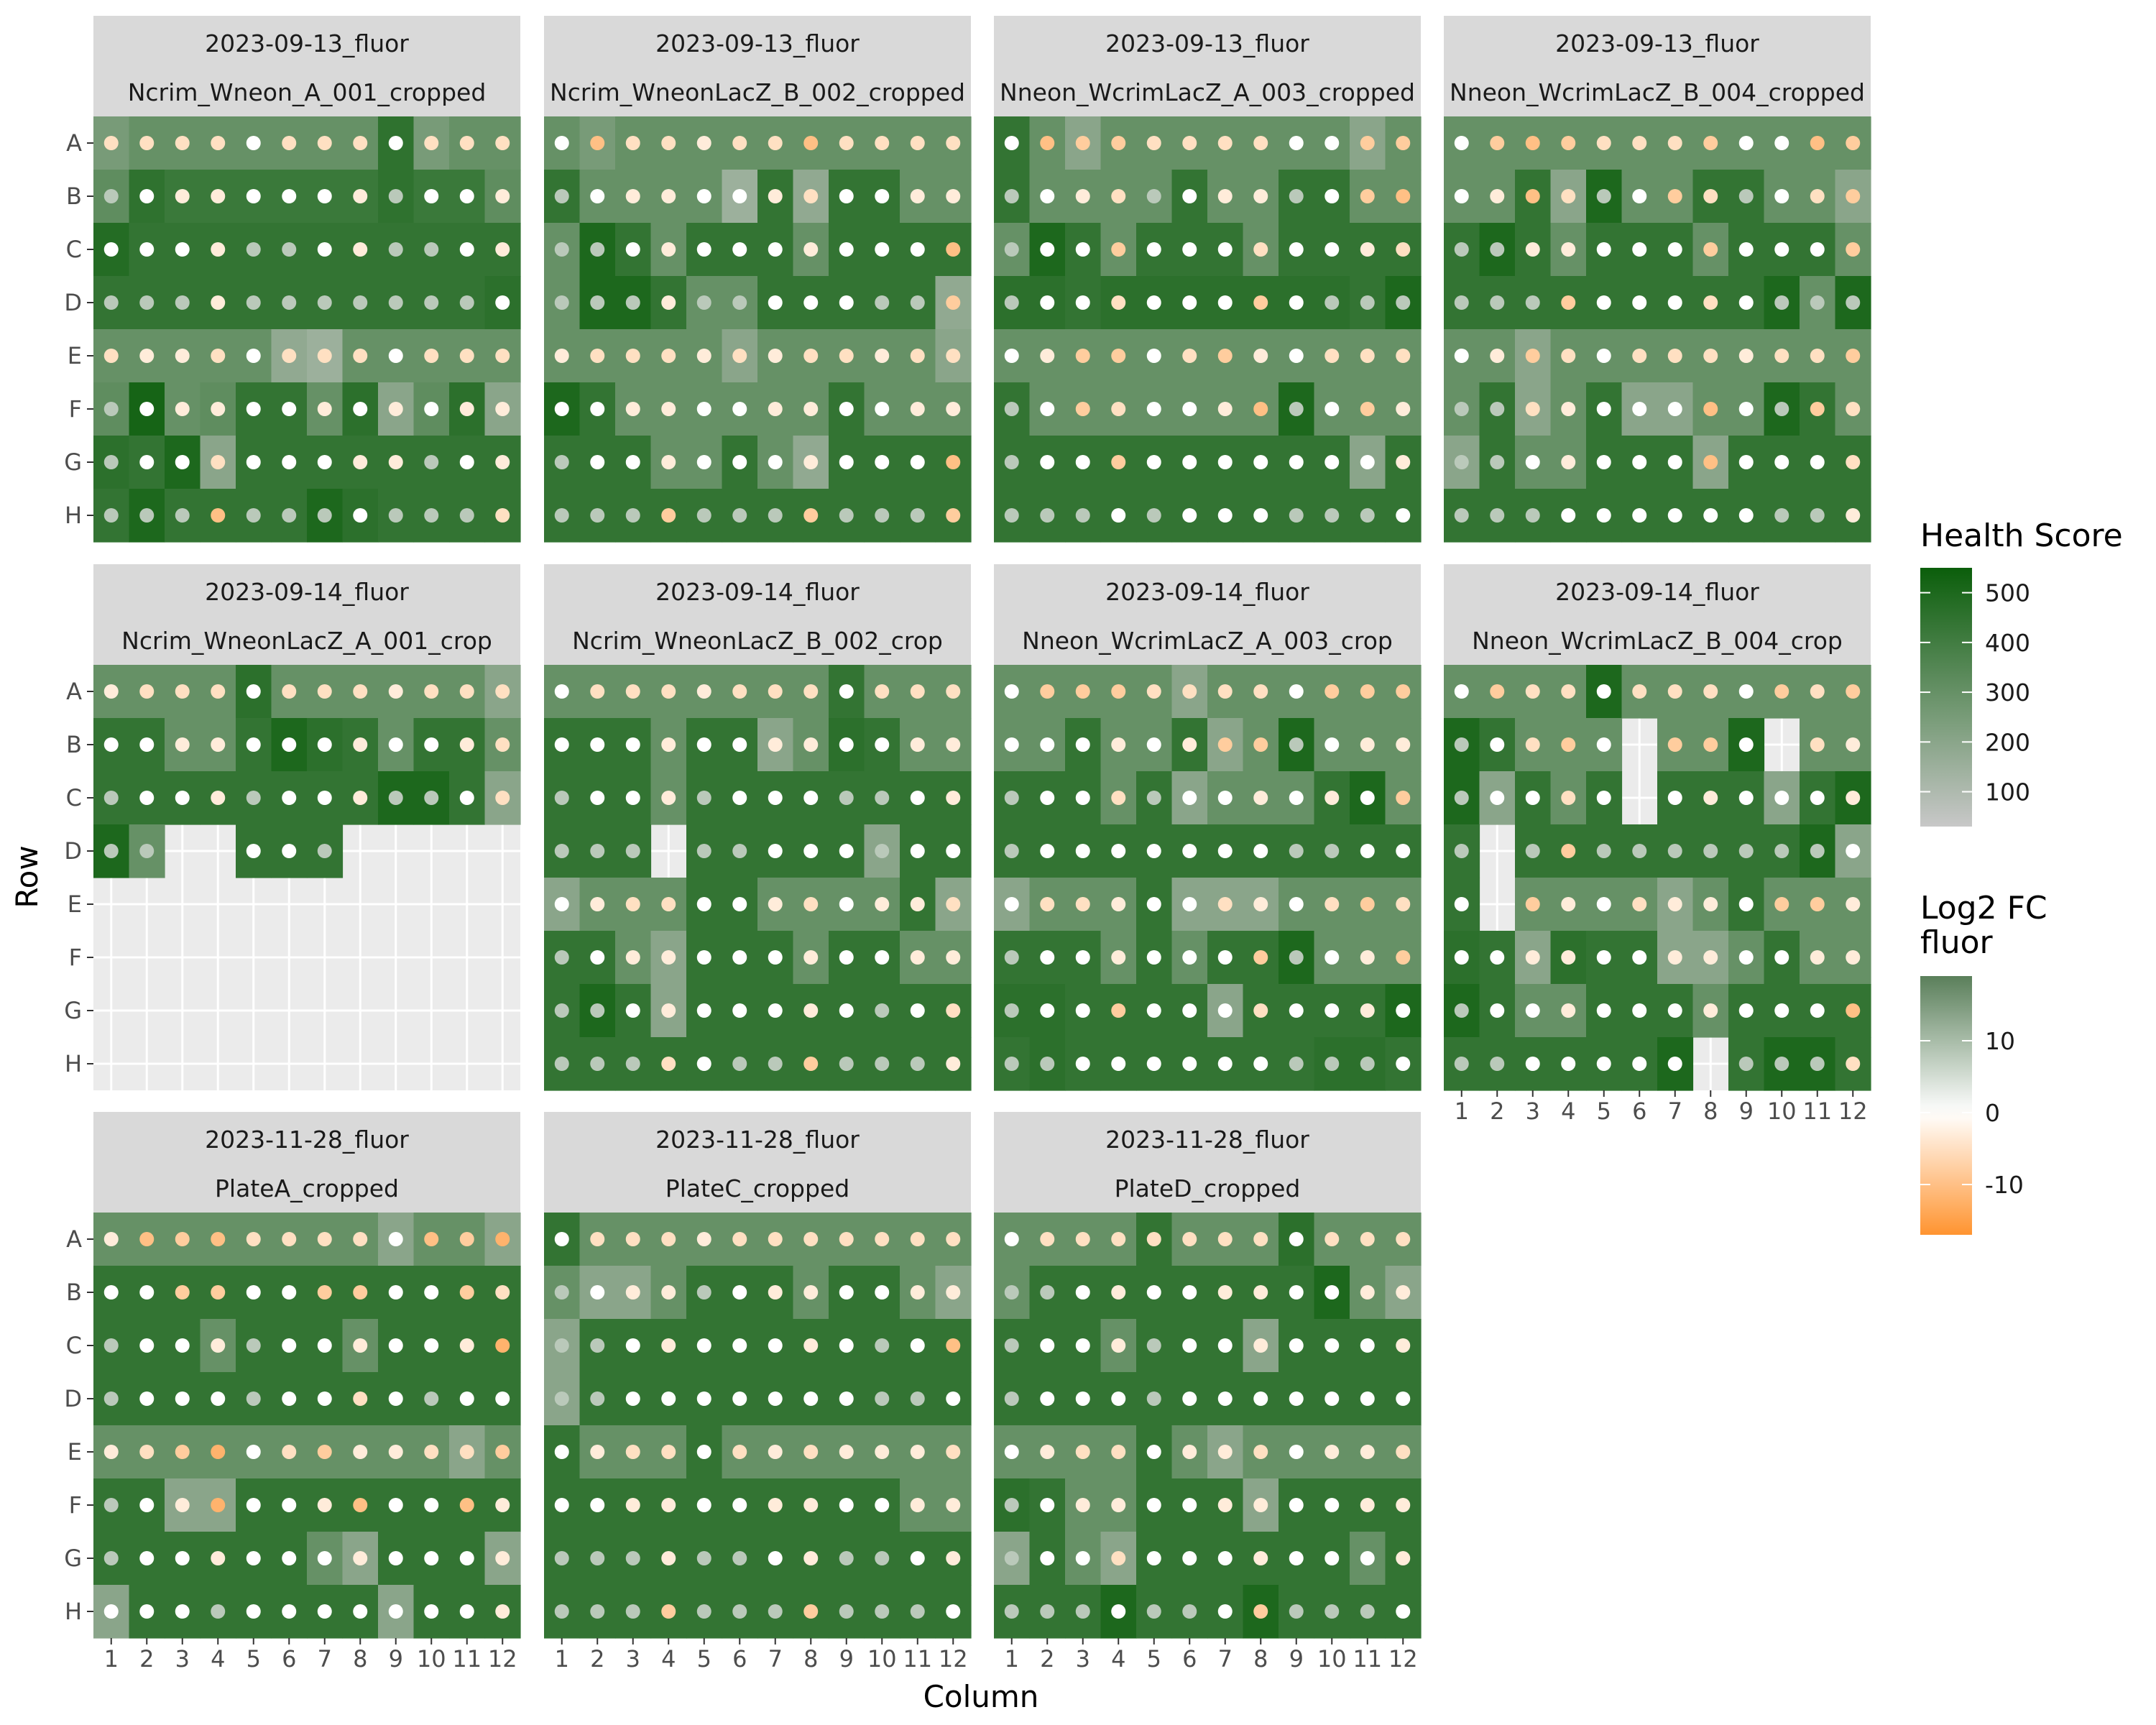 The image size is (2156, 1725). What do you see at coordinates (1657, 43) in the screenshot?
I see `facet-date-label: 2023-09-13_fluor` at bounding box center [1657, 43].